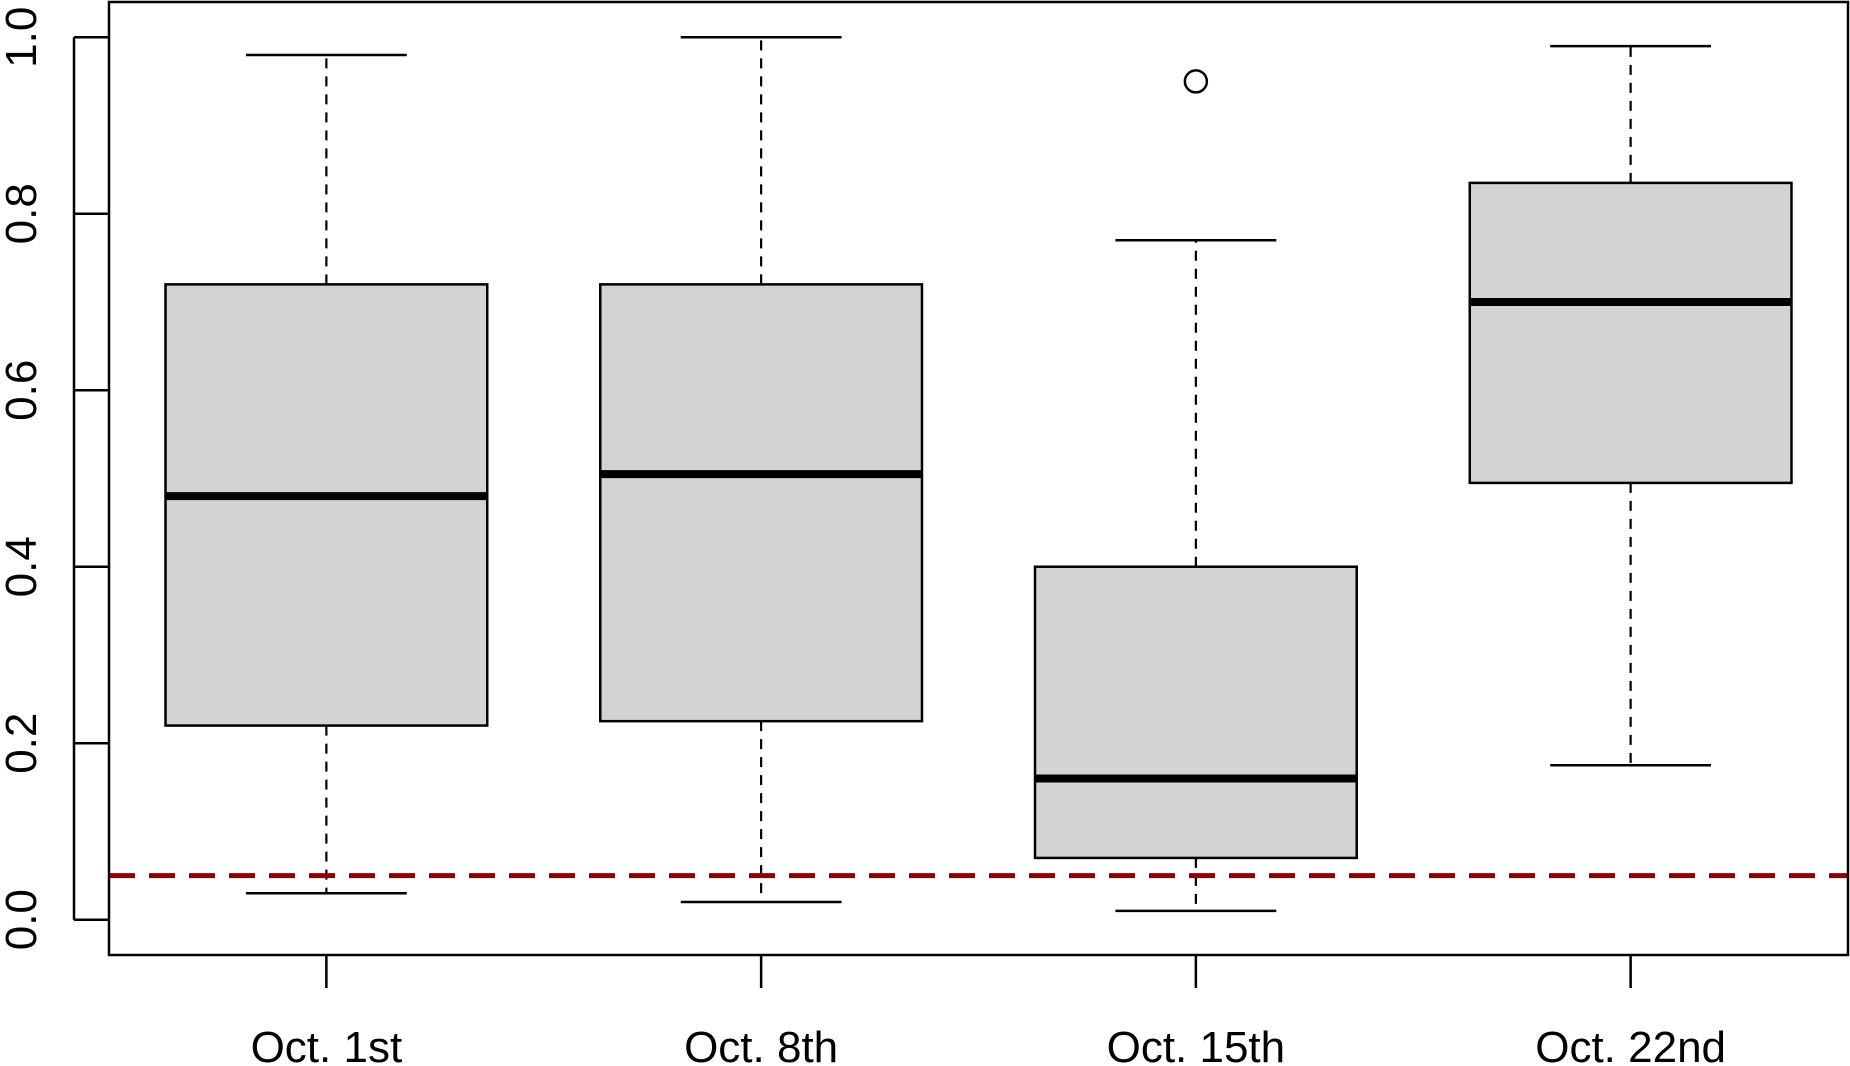  What do you see at coordinates (988, 1010) in the screenshot?
I see `x-axis: Oct. 1st Oct. 8th Oct. 15th Oct. 22nd` at bounding box center [988, 1010].